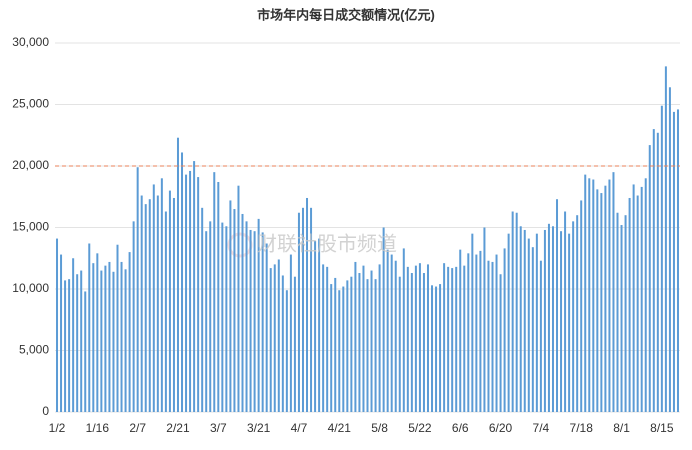 The image size is (692, 450). What do you see at coordinates (137, 428) in the screenshot?
I see `x-tick-label: 2/7` at bounding box center [137, 428].